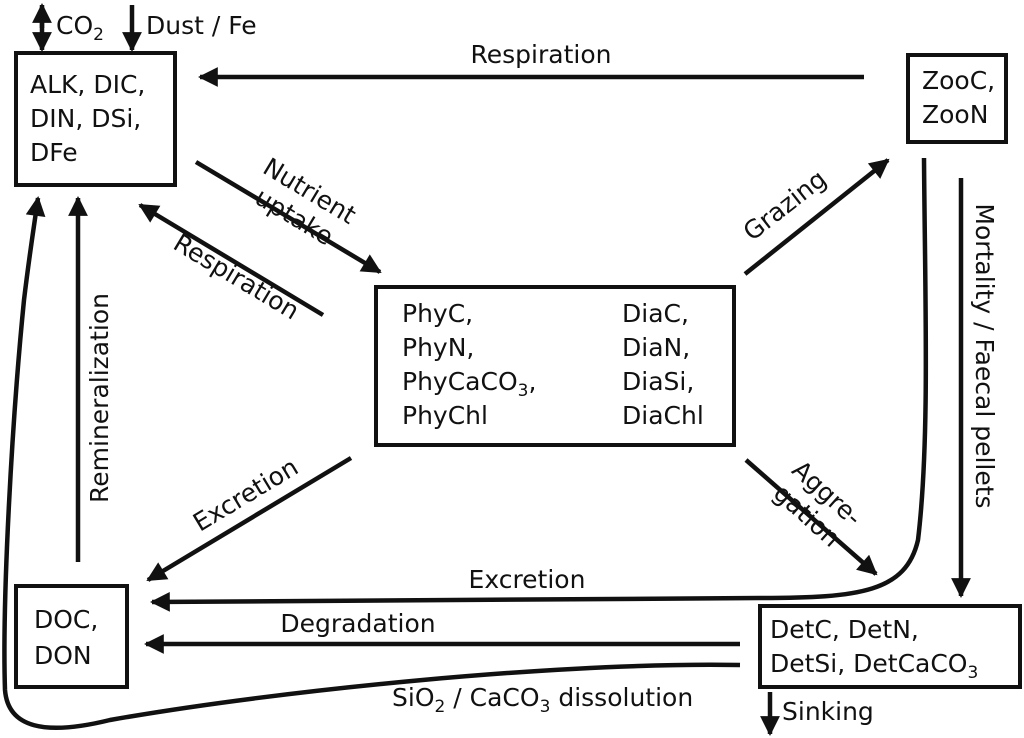  What do you see at coordinates (957, 98) in the screenshot?
I see `zooplankton-box` at bounding box center [957, 98].